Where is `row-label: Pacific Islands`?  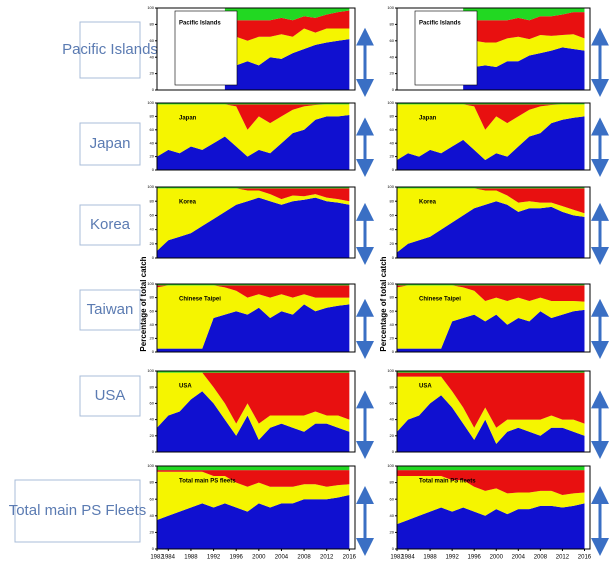
row-label: Pacific Islands is located at coordinates (110, 49).